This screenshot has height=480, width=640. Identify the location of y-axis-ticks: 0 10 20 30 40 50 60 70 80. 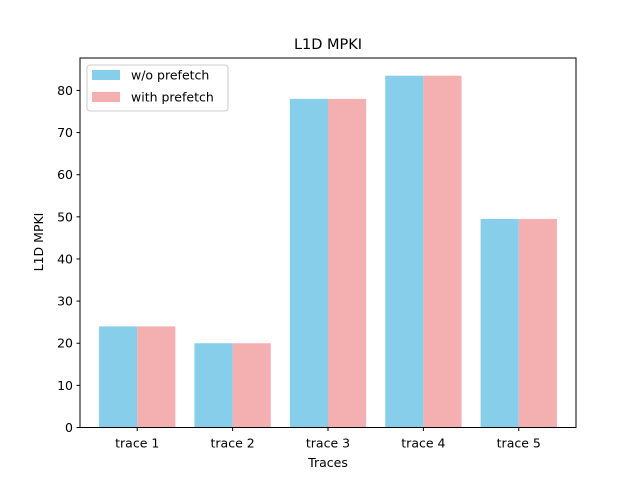
(68, 259).